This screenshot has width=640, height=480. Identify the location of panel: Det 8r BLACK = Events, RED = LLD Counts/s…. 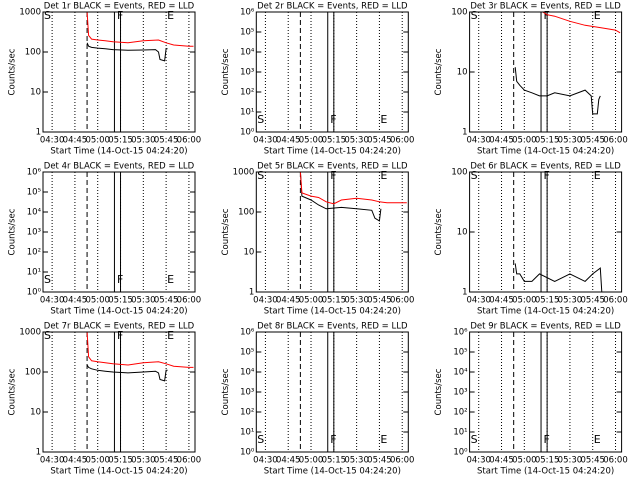
(318, 399).